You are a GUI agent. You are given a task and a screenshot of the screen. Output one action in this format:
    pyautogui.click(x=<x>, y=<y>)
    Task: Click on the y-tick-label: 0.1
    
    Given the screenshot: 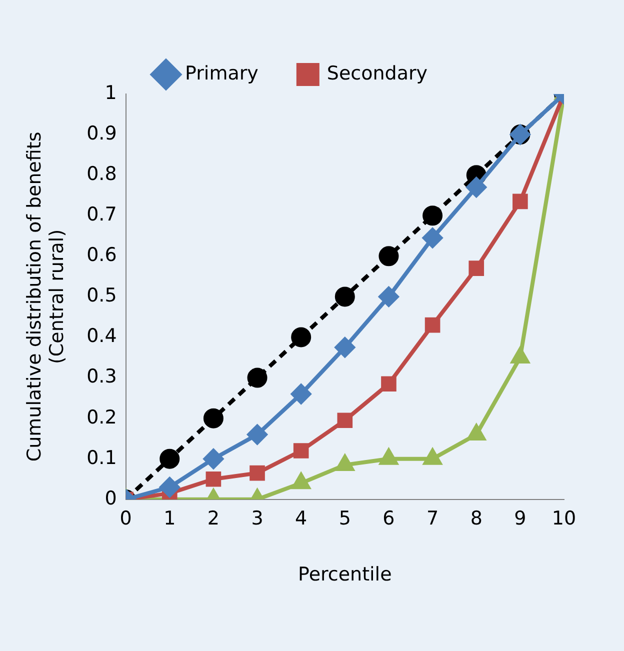 What is the action you would take?
    pyautogui.click(x=101, y=457)
    